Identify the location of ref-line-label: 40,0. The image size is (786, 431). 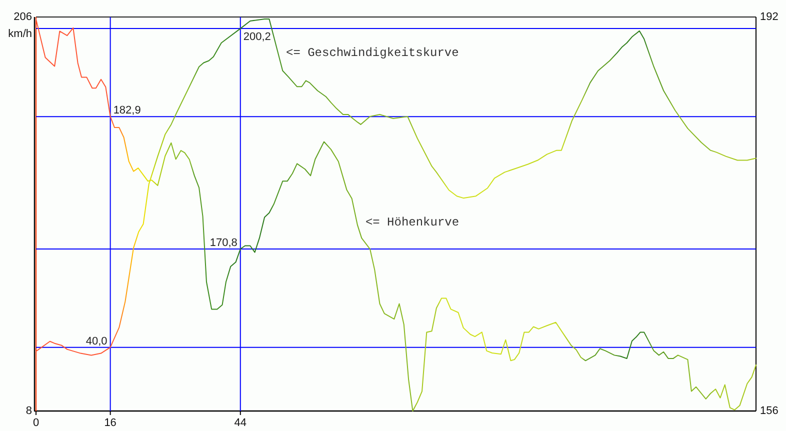
(97, 341).